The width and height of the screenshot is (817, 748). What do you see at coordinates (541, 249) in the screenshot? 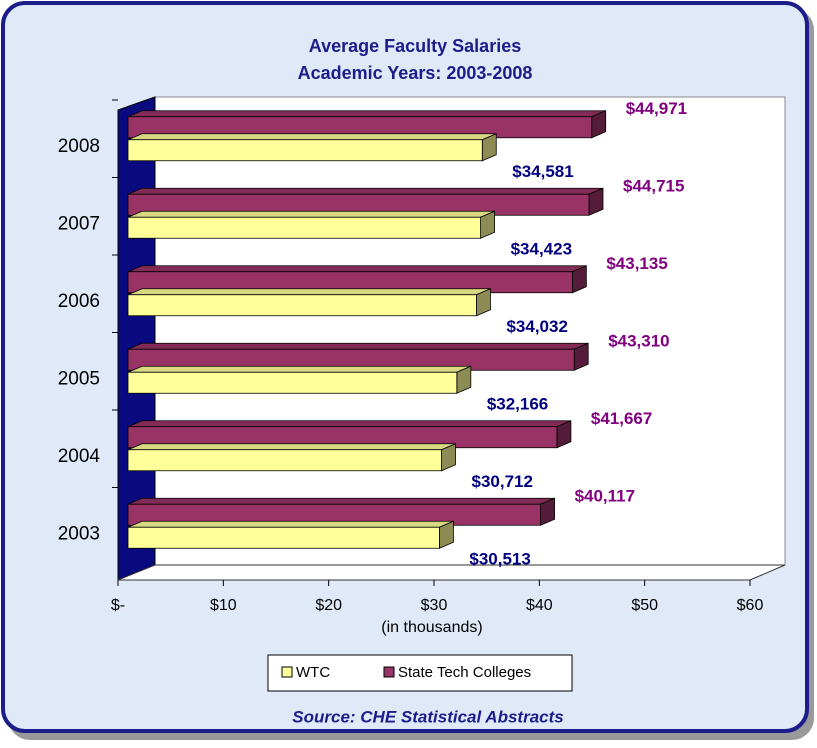
I see `data-label: $34,423` at bounding box center [541, 249].